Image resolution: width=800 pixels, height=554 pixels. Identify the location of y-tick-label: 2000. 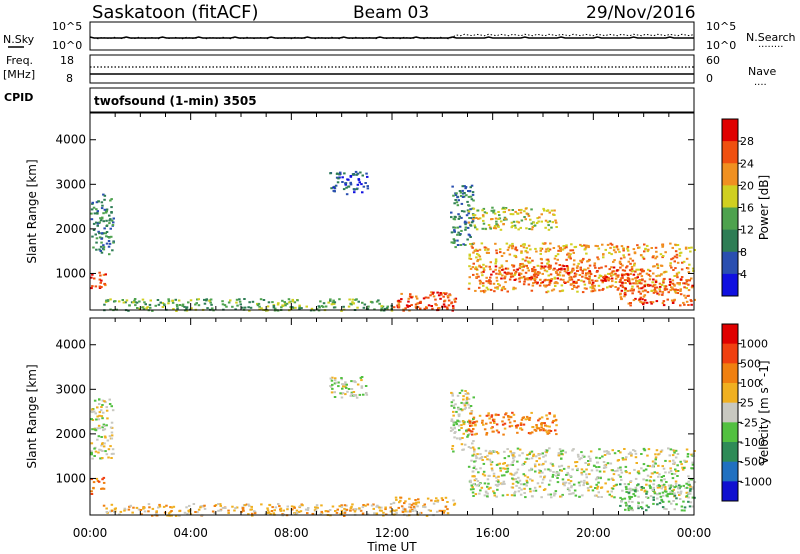
(70, 434).